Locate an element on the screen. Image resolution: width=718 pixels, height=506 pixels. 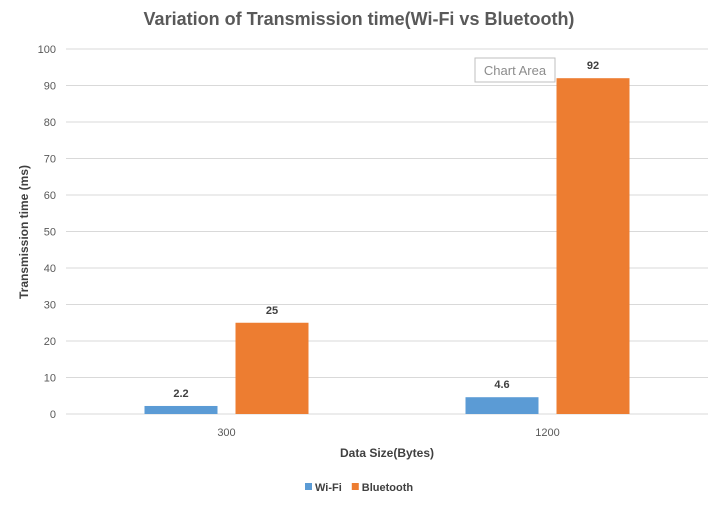
y-tick-label: 60 is located at coordinates (50, 196).